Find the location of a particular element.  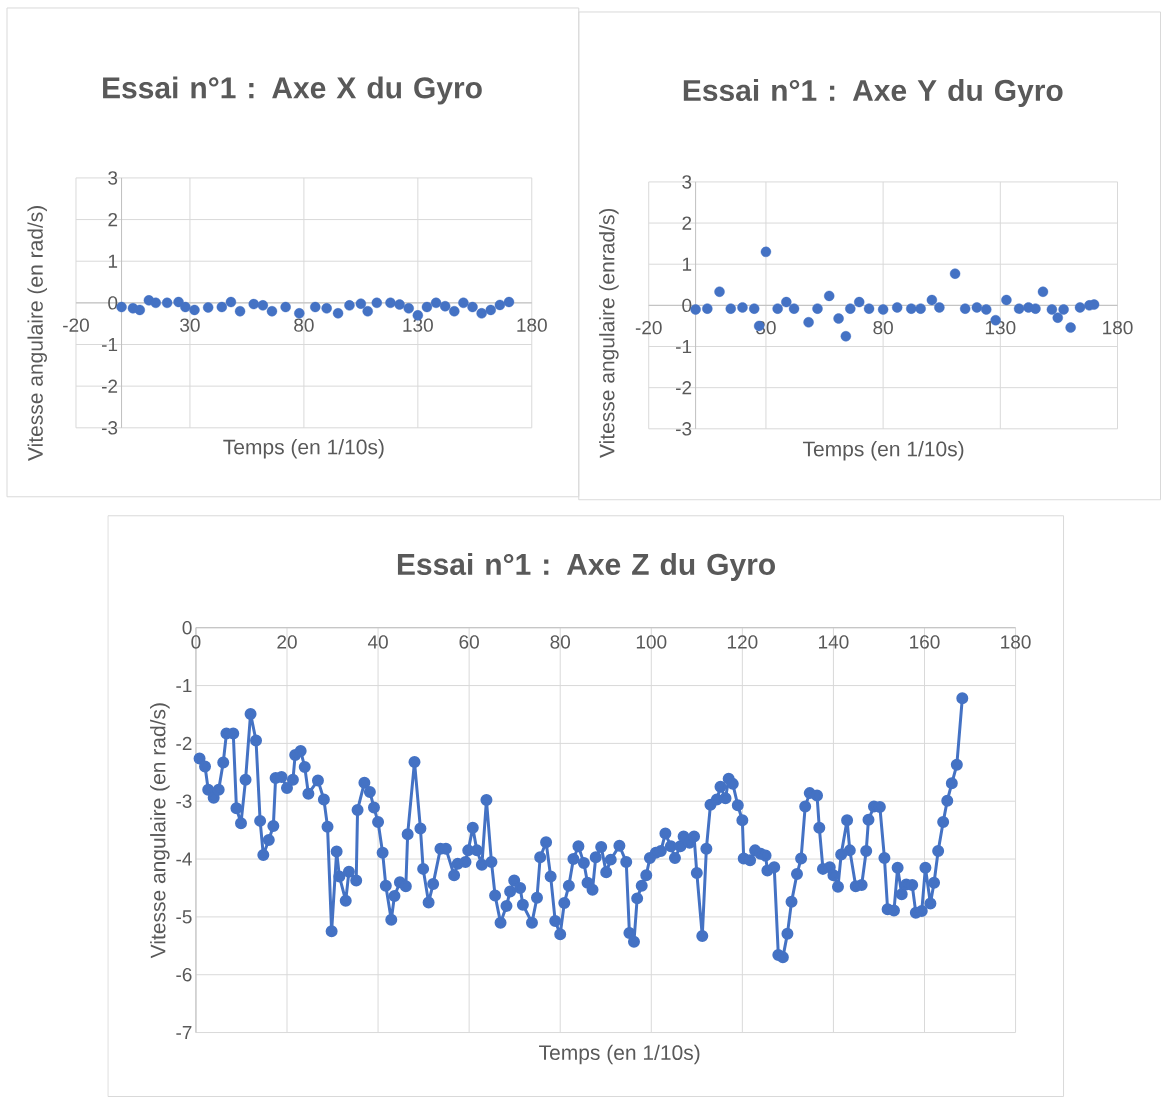

x-tick-label: 60 is located at coordinates (469, 642).